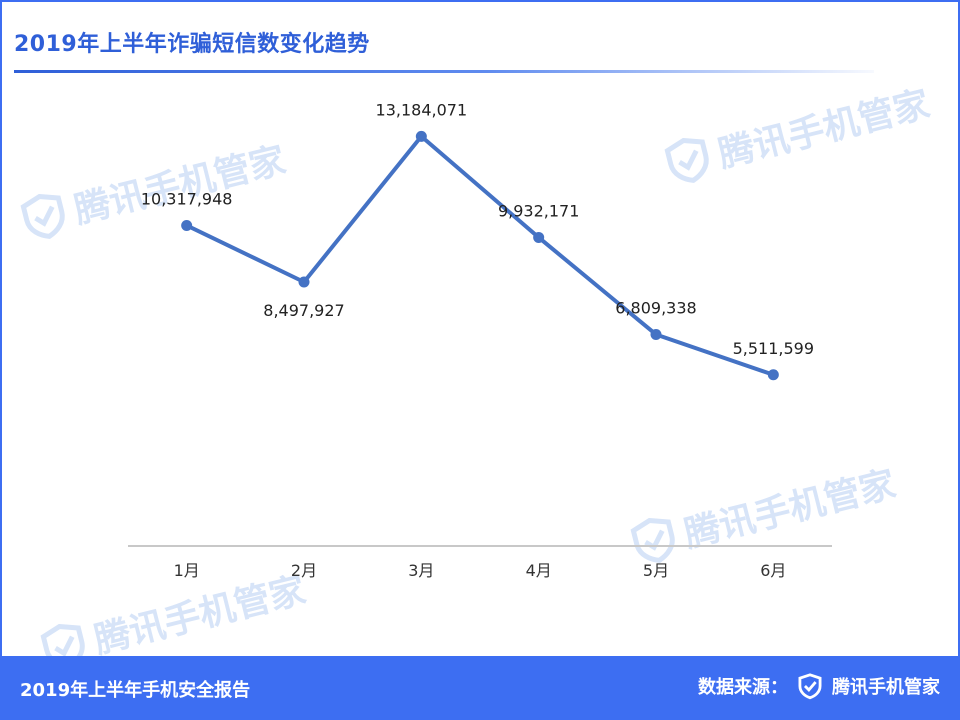 The height and width of the screenshot is (720, 960). What do you see at coordinates (422, 109) in the screenshot?
I see `data-label: 13,184,071` at bounding box center [422, 109].